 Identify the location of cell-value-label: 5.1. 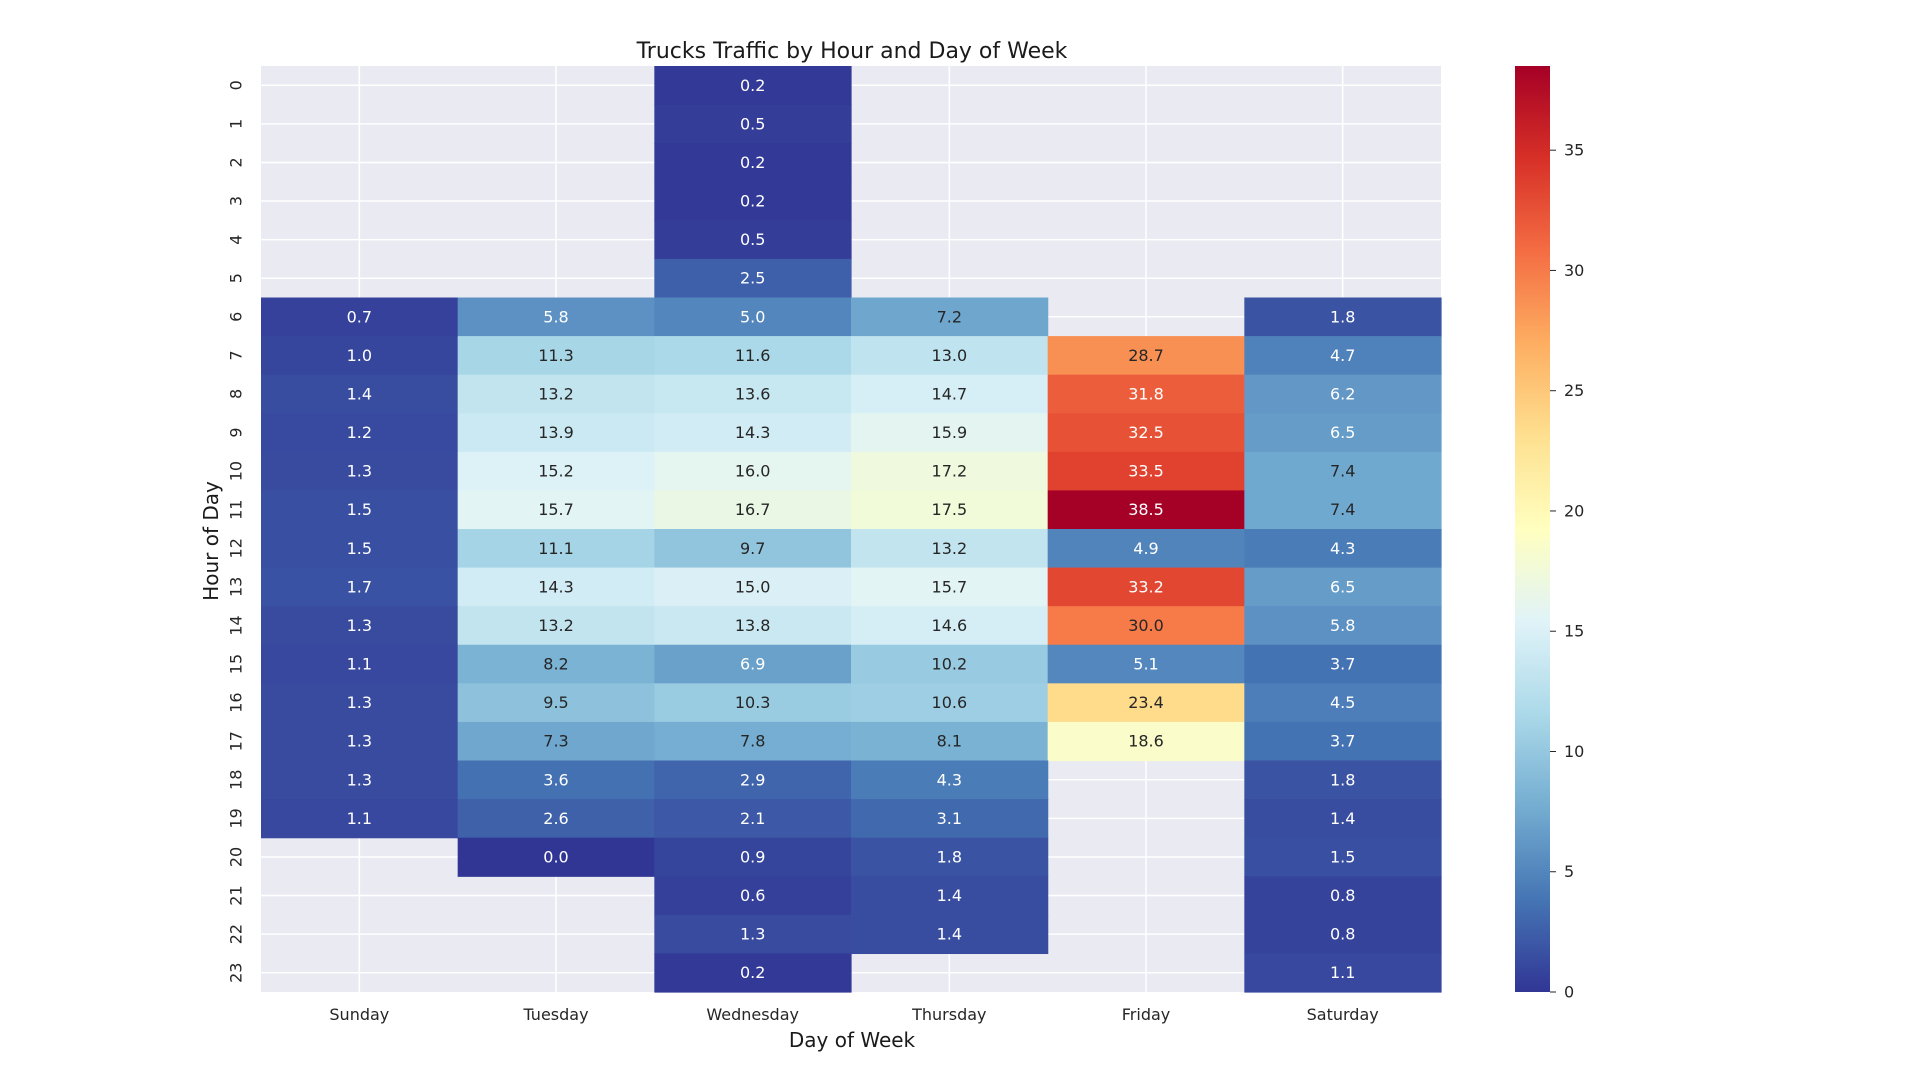
(1145, 664).